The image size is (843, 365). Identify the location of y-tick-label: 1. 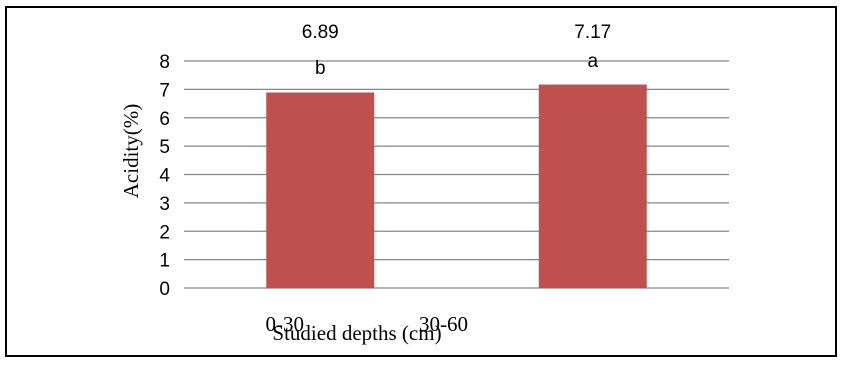
(164, 261).